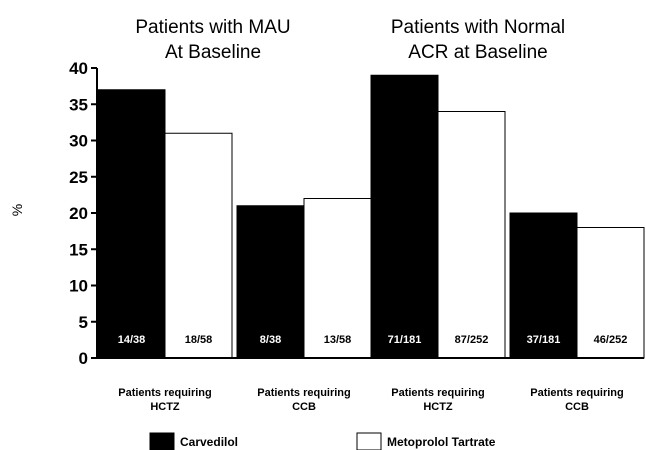 This screenshot has width=646, height=450. I want to click on bar-data-label: 13/58, so click(338, 340).